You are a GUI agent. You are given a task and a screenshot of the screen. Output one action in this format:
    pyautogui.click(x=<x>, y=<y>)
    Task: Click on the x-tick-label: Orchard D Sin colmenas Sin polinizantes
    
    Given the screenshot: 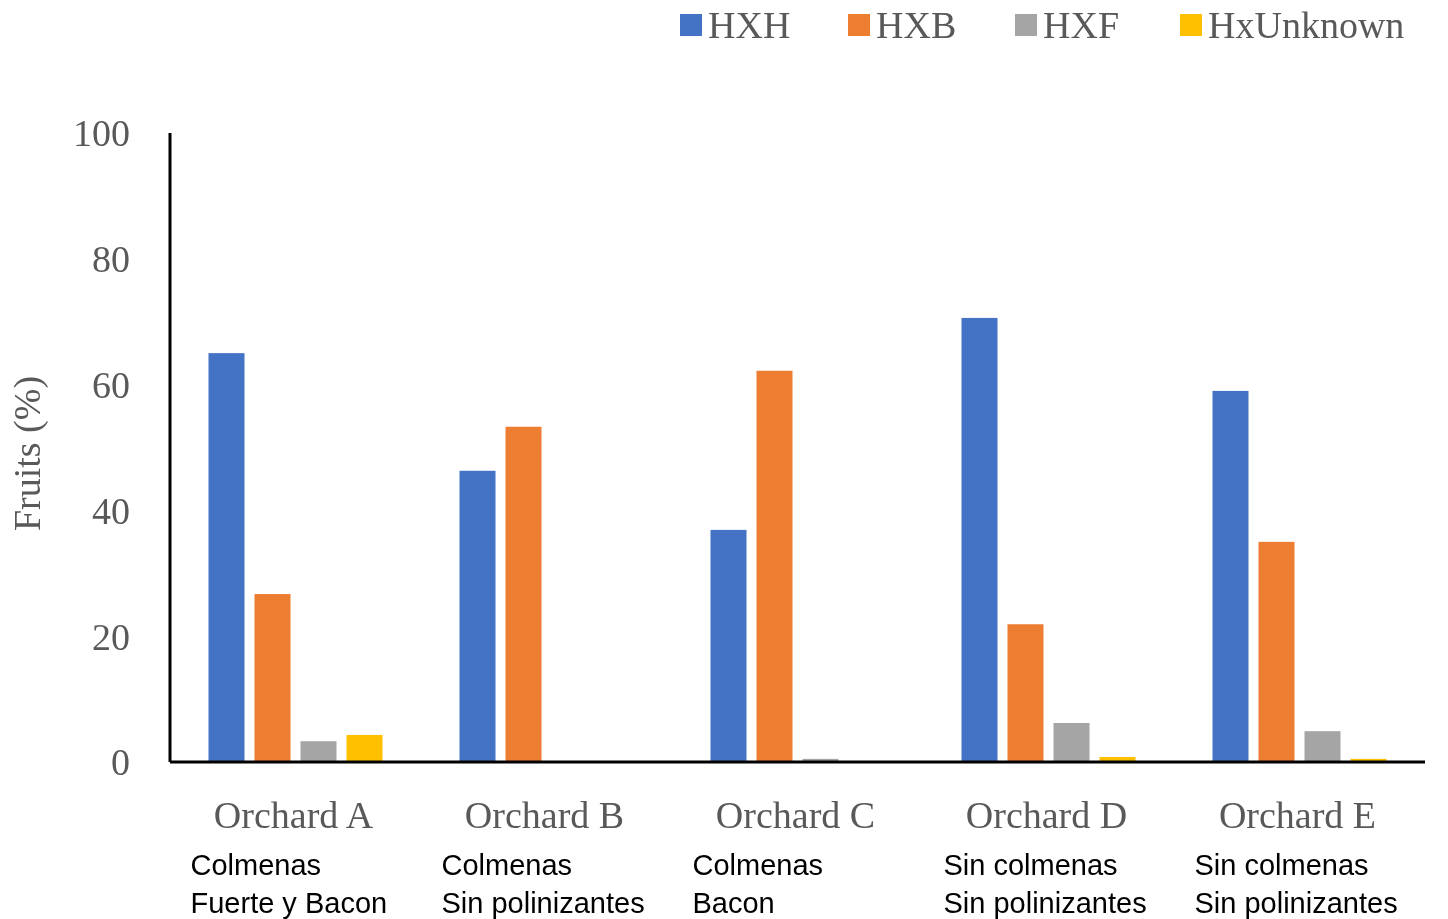 What is the action you would take?
    pyautogui.click(x=1045, y=856)
    